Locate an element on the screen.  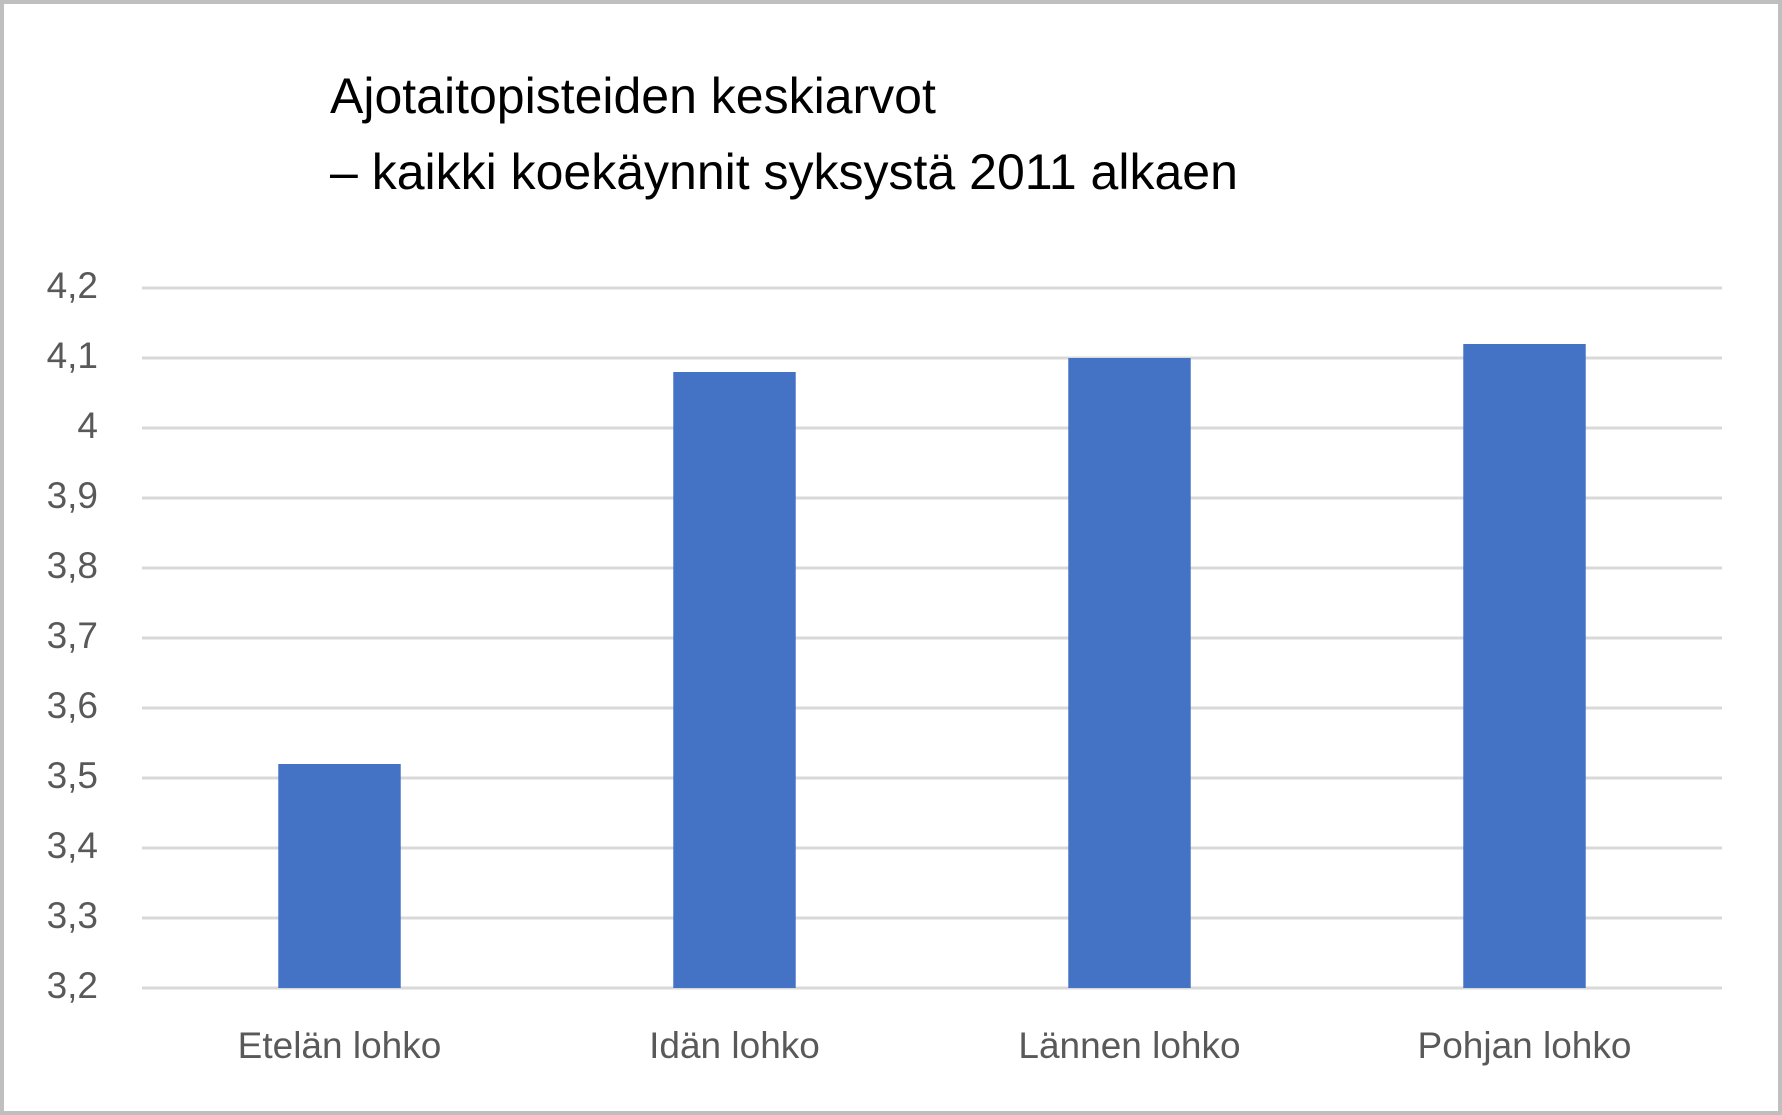
y-tick-label: 3,9 is located at coordinates (72, 495).